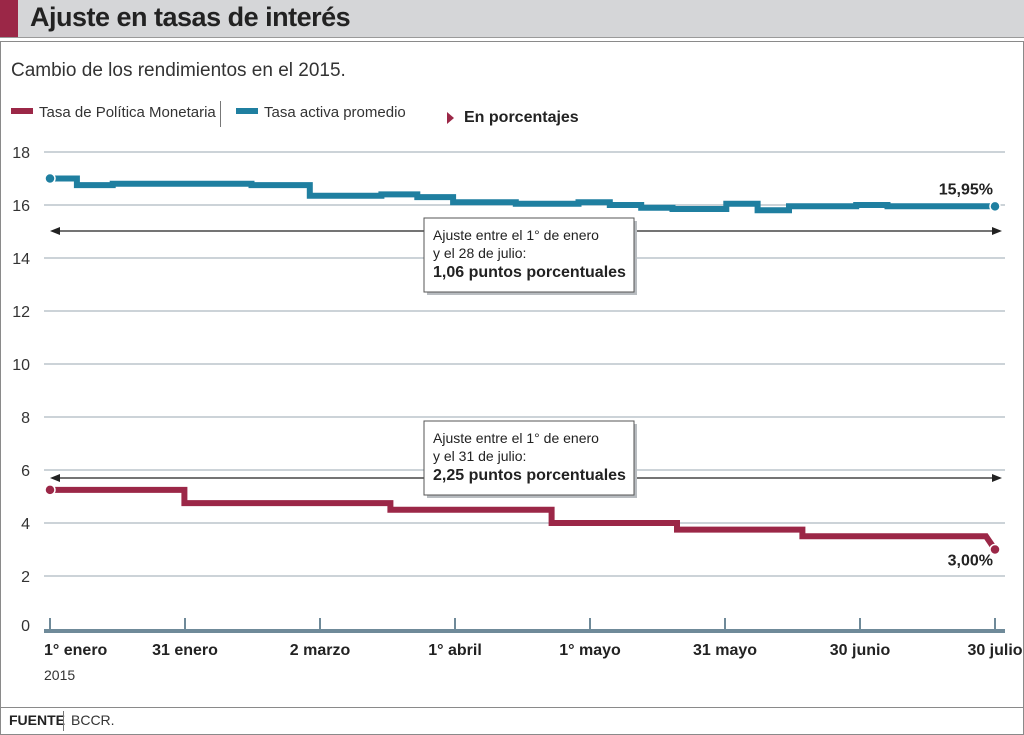 This screenshot has height=735, width=1024. I want to click on x-tick-label: 2 marzo, so click(320, 650).